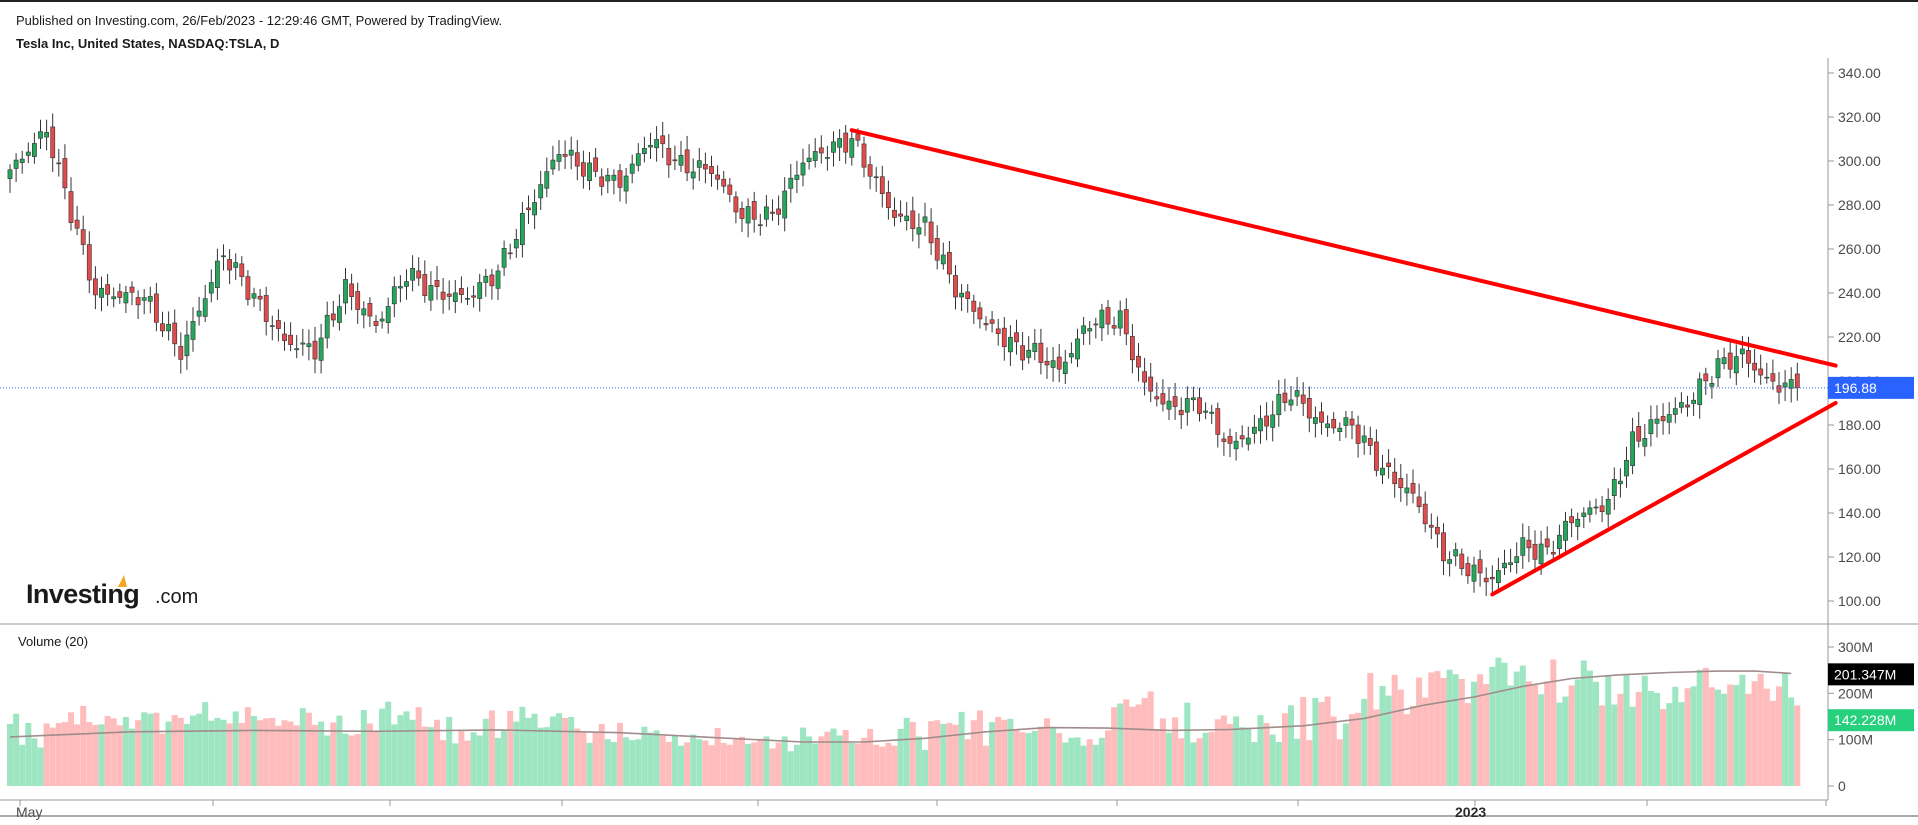  What do you see at coordinates (1664, 499) in the screenshot?
I see `trendline` at bounding box center [1664, 499].